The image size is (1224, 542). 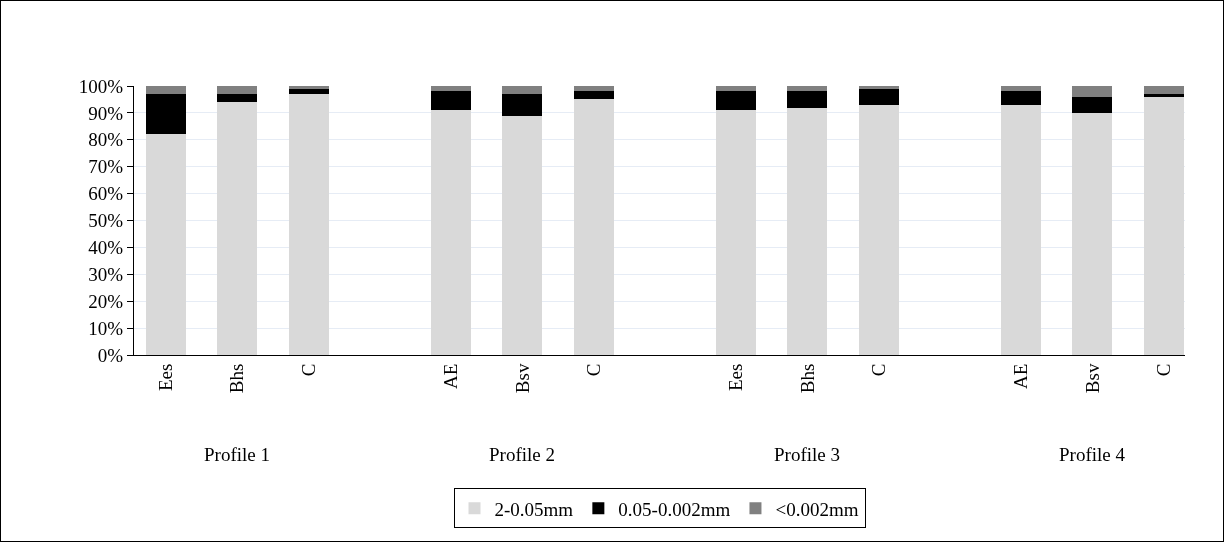 I want to click on text: Profile 1, so click(x=237, y=454).